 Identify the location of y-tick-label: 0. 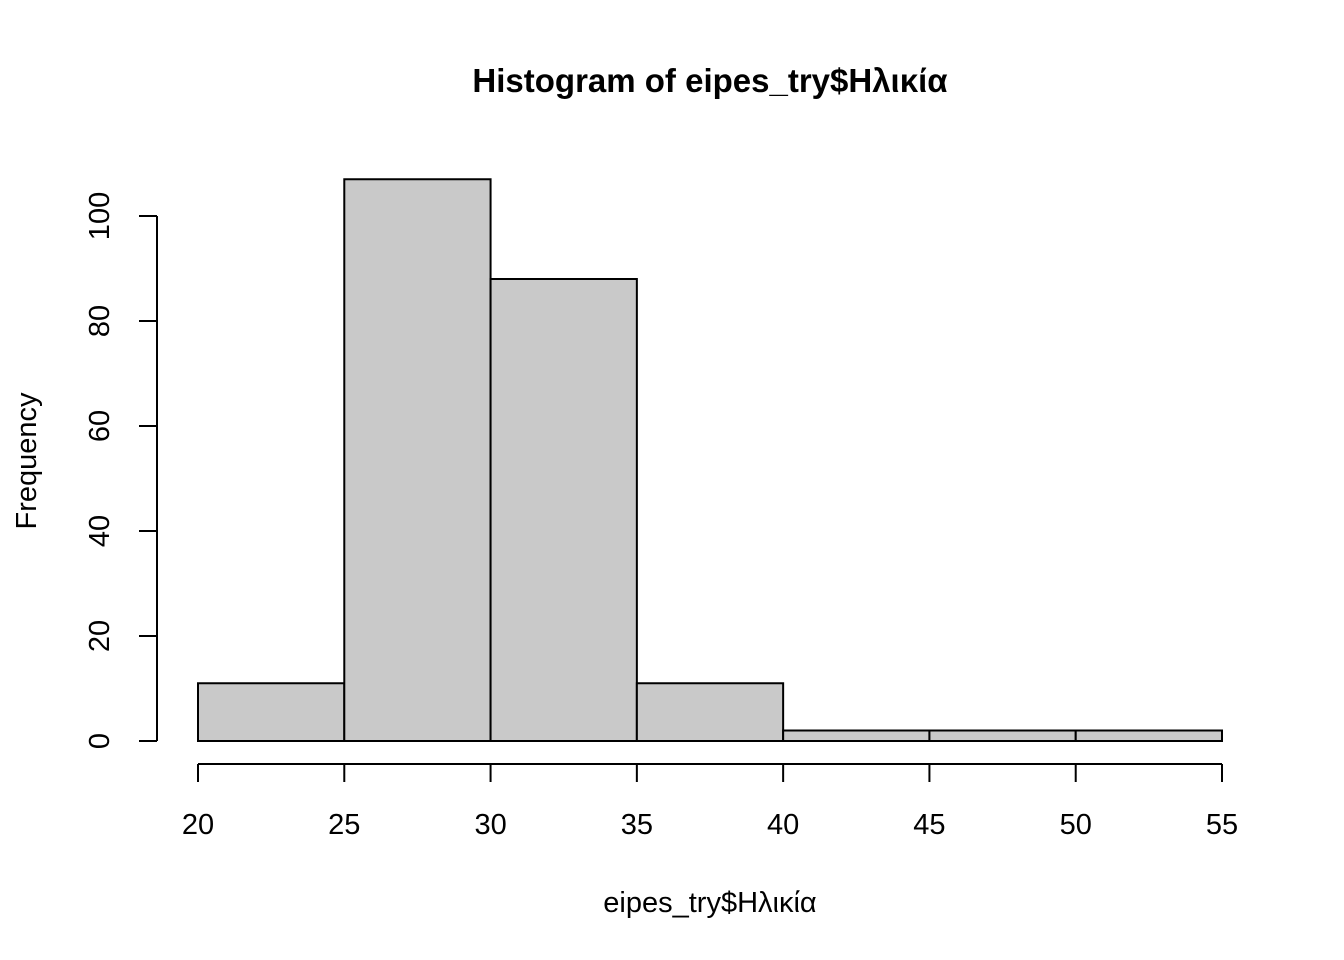
(100, 741).